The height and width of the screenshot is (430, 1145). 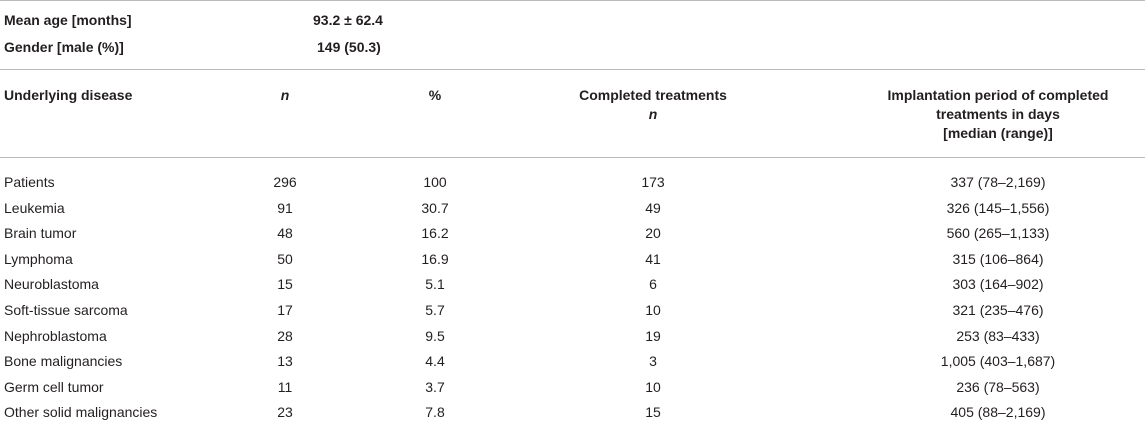 What do you see at coordinates (285, 233) in the screenshot?
I see `cell-n: 48` at bounding box center [285, 233].